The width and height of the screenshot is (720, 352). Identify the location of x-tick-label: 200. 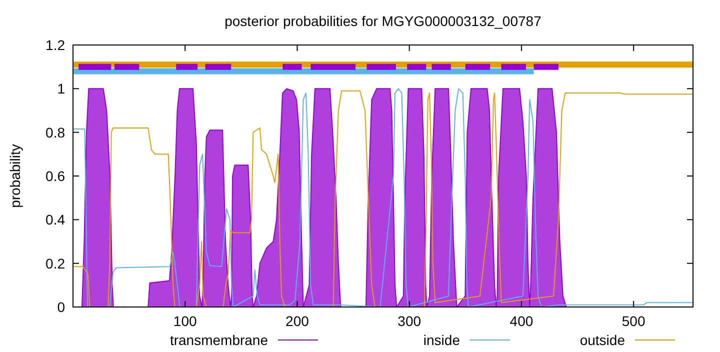
(298, 321).